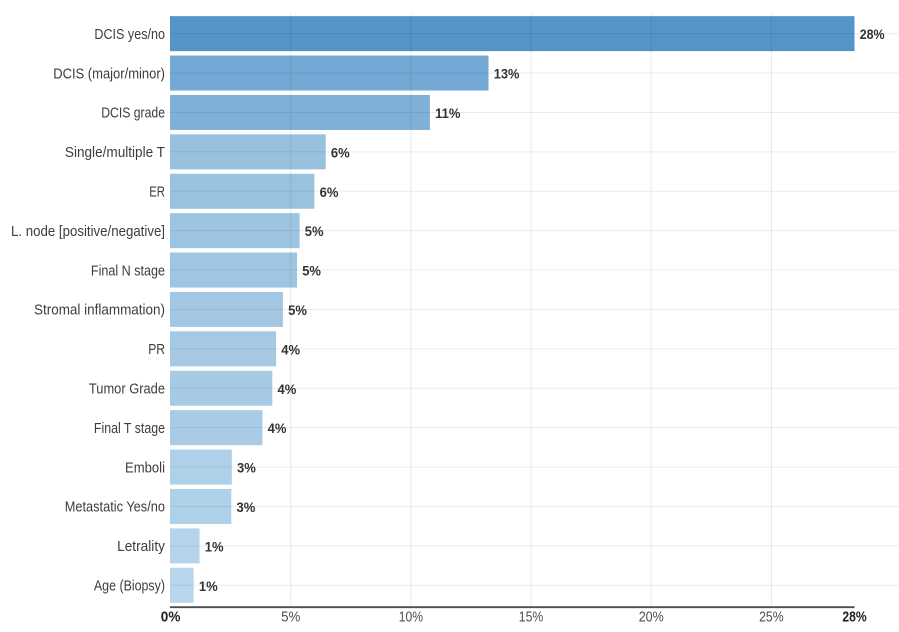 The image size is (899, 632). I want to click on svg-text: 25%, so click(771, 617).